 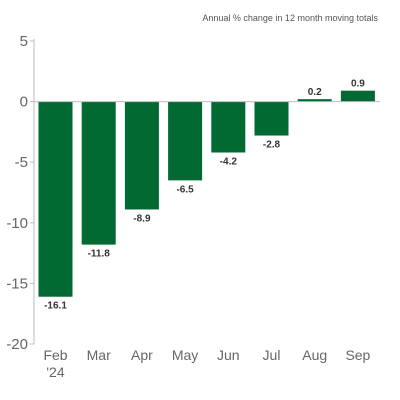 I want to click on y-tick-label: -5, so click(x=21, y=162).